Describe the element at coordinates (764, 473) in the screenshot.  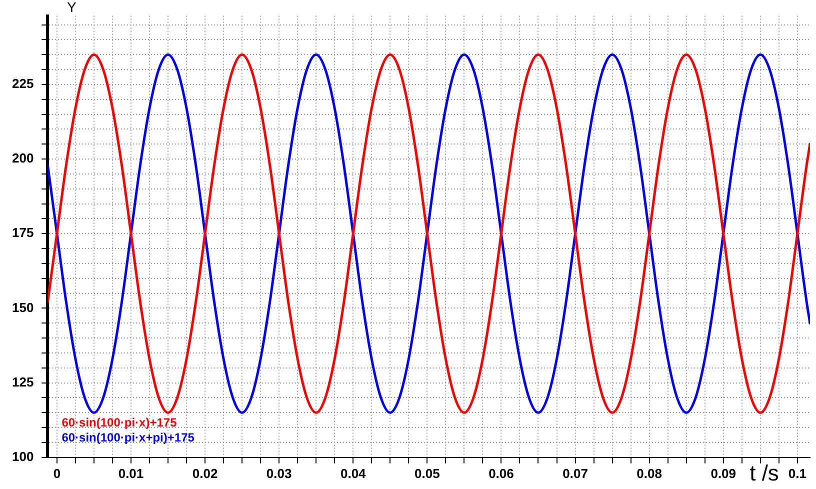
I see `x-axis-title: t /s` at that location.